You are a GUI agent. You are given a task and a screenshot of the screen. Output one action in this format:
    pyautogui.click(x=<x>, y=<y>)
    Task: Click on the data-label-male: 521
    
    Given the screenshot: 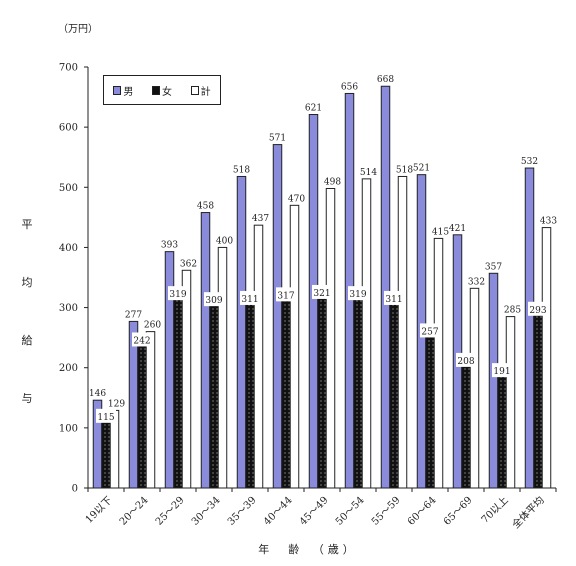 What is the action you would take?
    pyautogui.click(x=421, y=169)
    